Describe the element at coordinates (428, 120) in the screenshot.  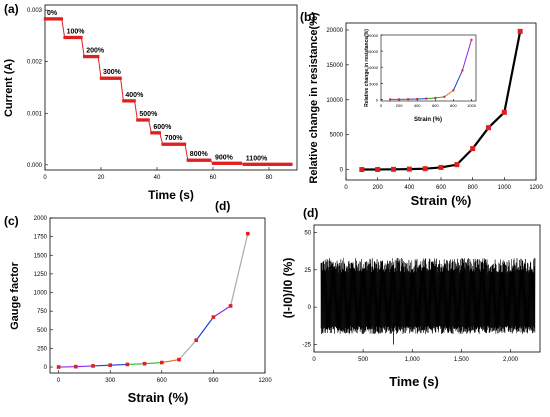
I see `inset-x-axis-label: Strain (%)` at that location.